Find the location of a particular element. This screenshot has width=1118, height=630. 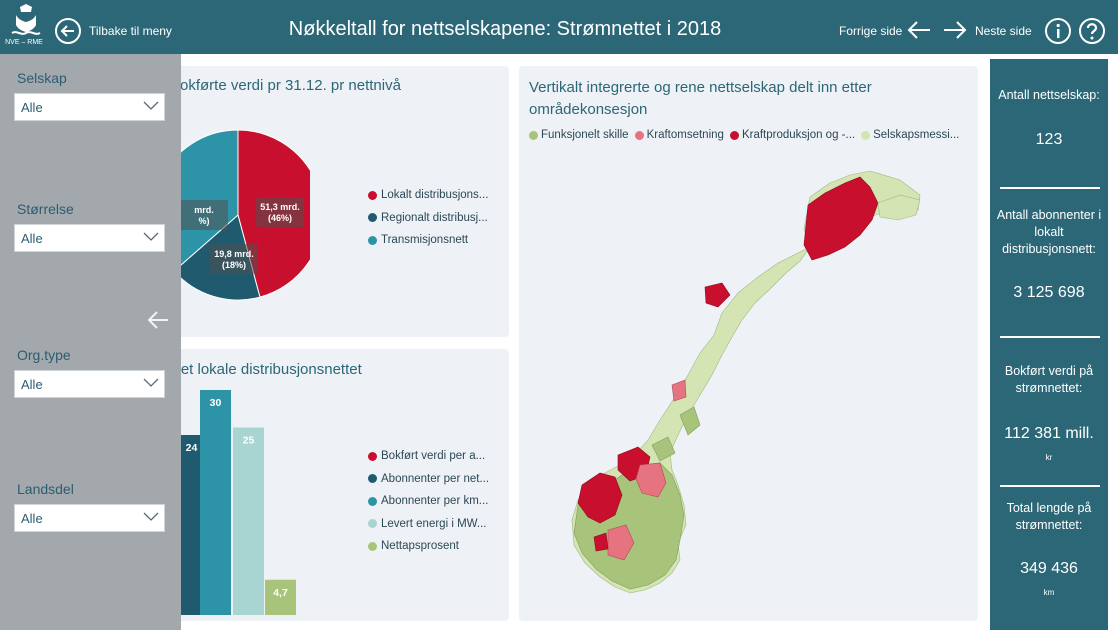

prev-page-button: Forrige side is located at coordinates (871, 31).